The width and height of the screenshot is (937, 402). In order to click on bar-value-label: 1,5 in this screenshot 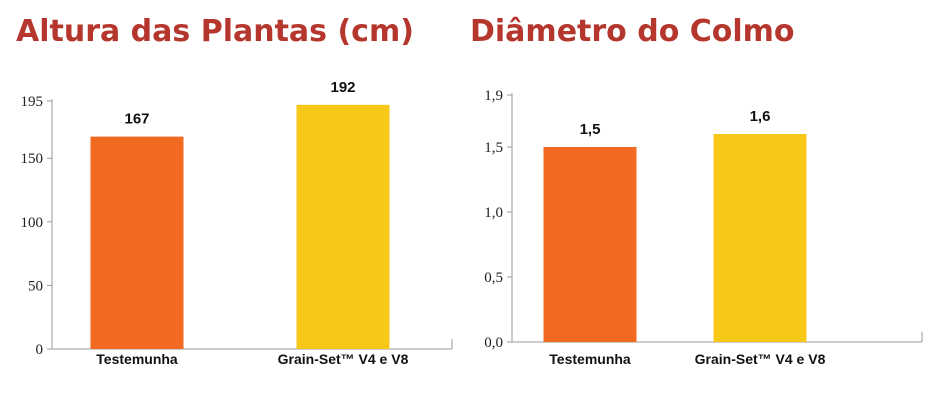, I will do `click(590, 129)`.